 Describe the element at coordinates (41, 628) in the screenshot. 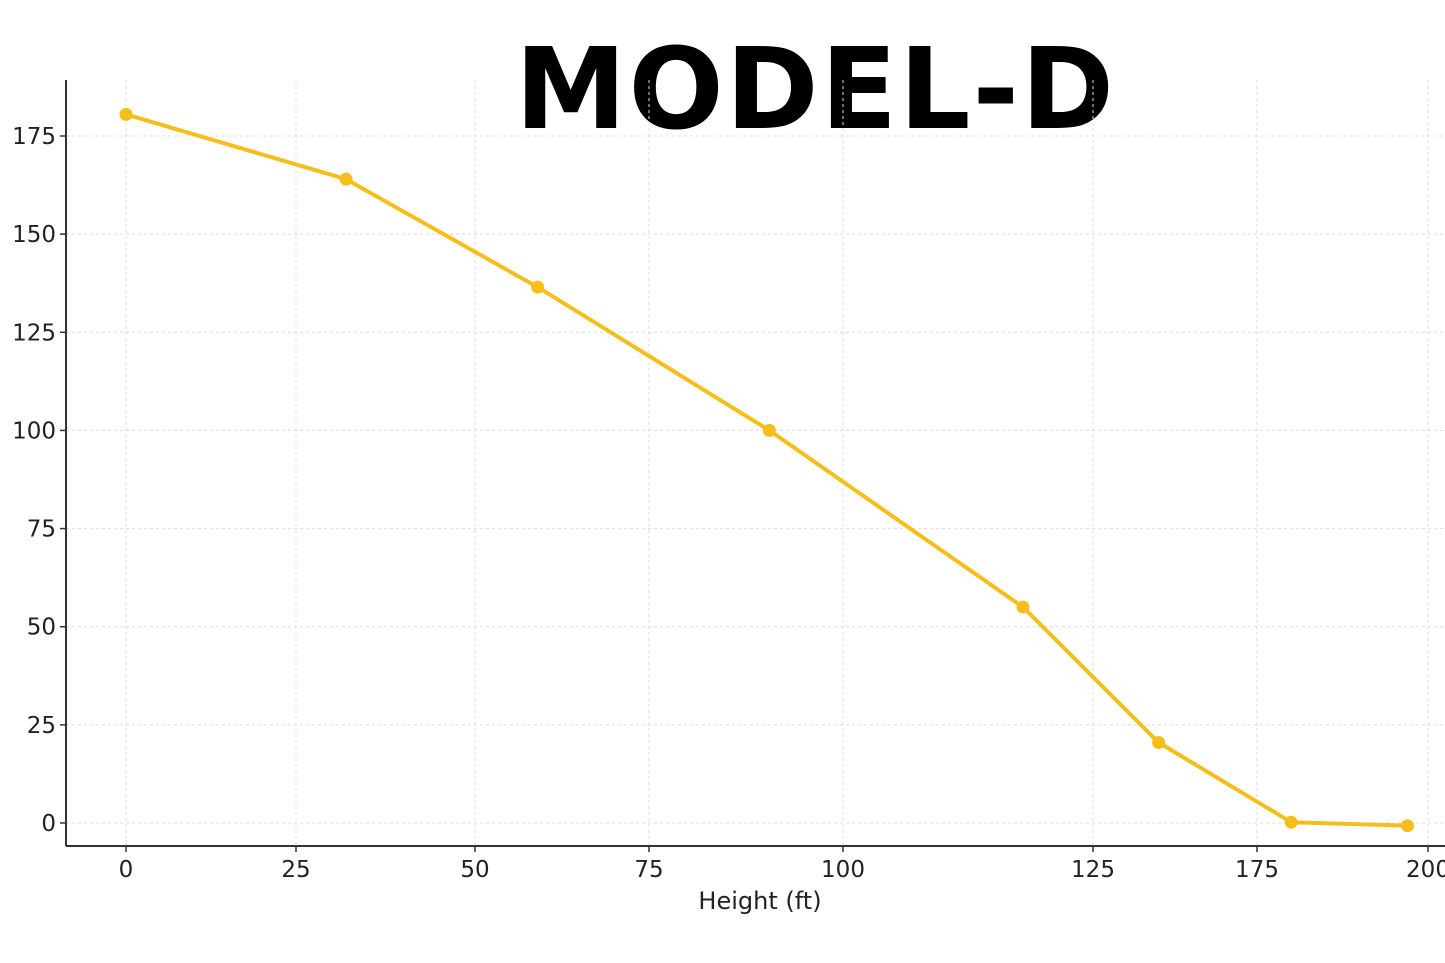

I see `y-tick-label: 50` at that location.